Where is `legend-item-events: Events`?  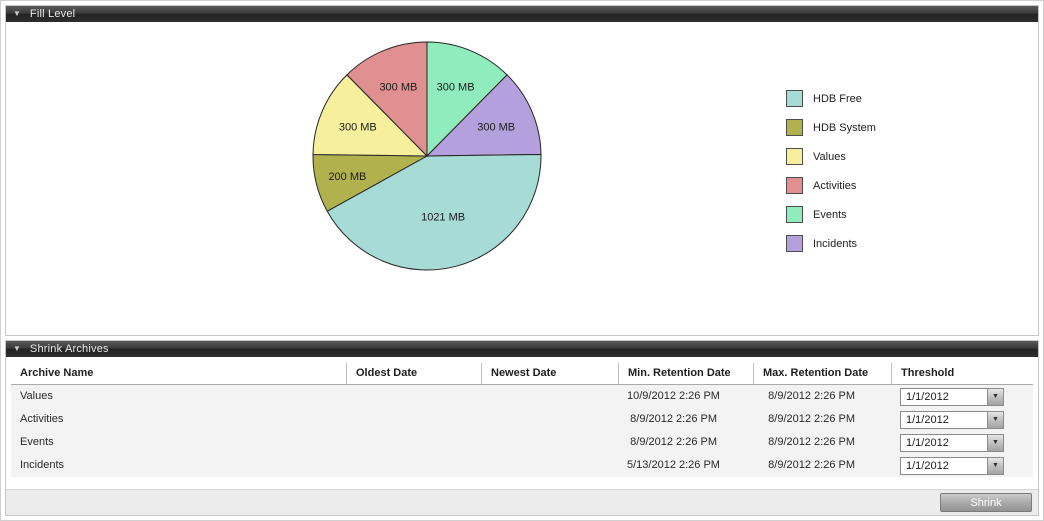 legend-item-events: Events is located at coordinates (831, 214).